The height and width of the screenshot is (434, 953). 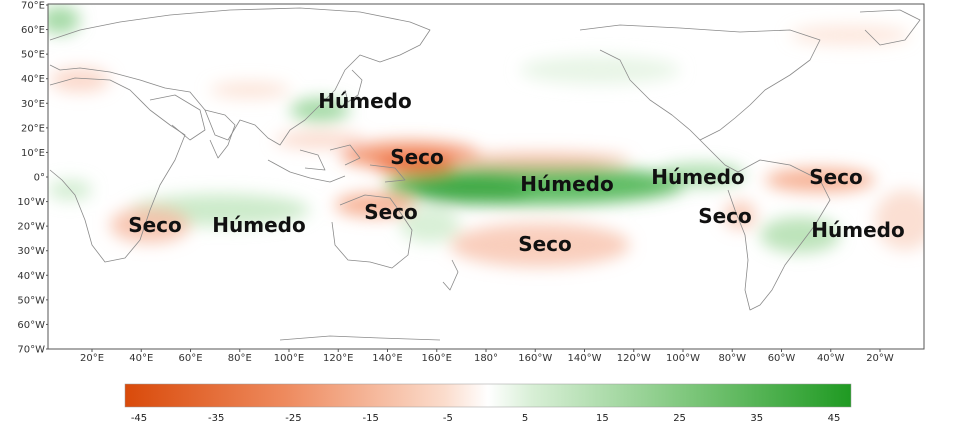 What do you see at coordinates (364, 101) in the screenshot?
I see `label-humedo-east-asia: Húmedo` at bounding box center [364, 101].